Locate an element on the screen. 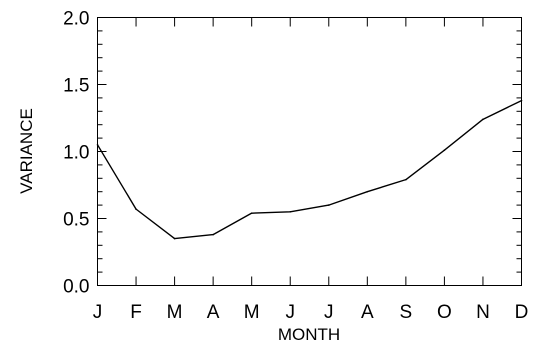 The height and width of the screenshot is (347, 533). x-tick-label: O is located at coordinates (444, 312).